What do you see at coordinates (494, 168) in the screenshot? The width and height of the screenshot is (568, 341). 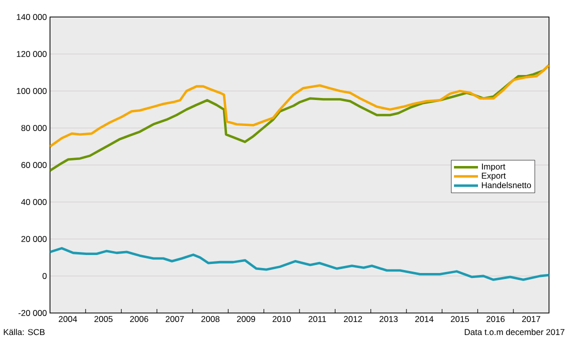 I see `legend-label: Import` at bounding box center [494, 168].